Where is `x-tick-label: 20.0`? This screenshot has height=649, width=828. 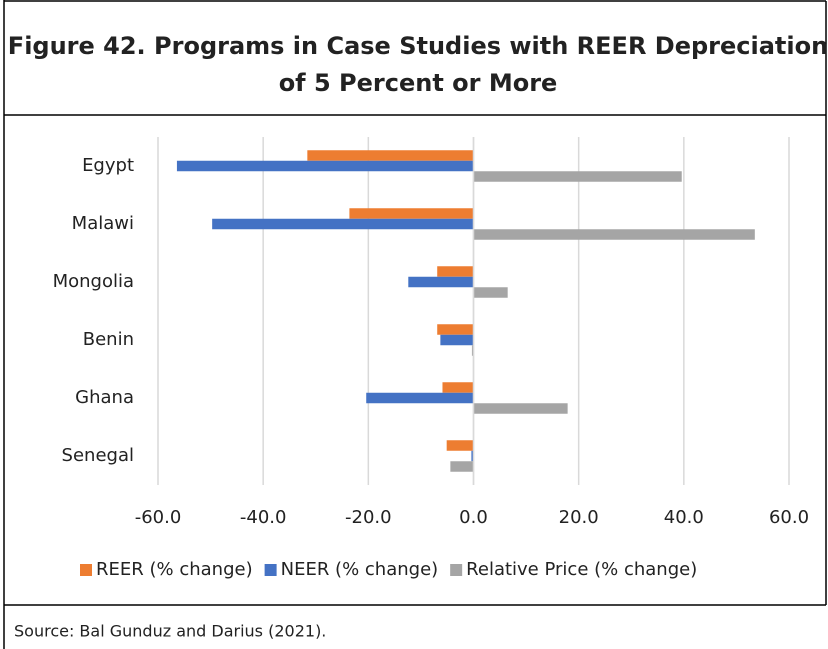 x-tick-label: 20.0 is located at coordinates (579, 517).